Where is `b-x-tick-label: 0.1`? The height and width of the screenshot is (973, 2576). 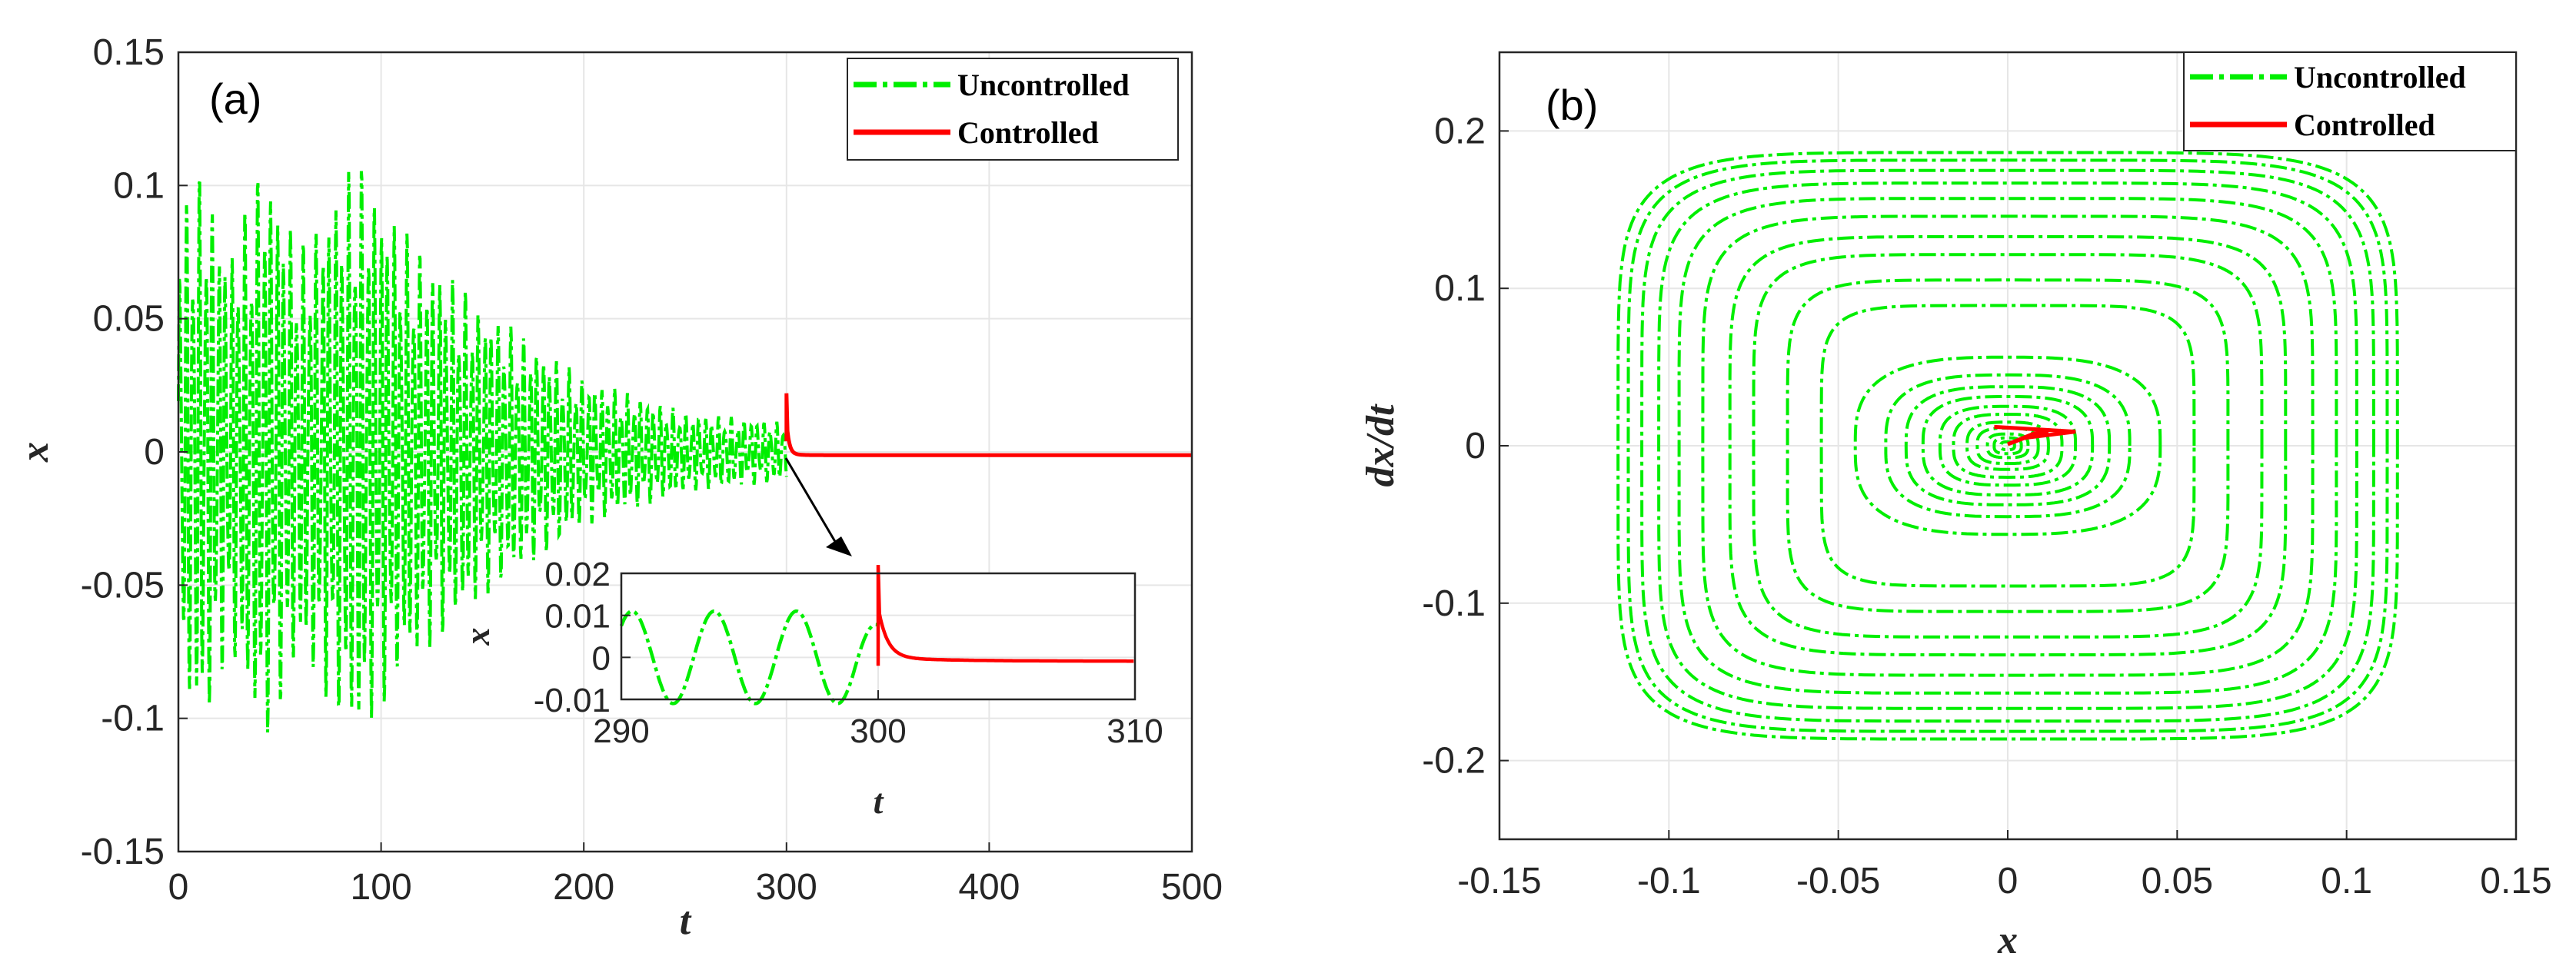
b-x-tick-label: 0.1 is located at coordinates (2346, 881).